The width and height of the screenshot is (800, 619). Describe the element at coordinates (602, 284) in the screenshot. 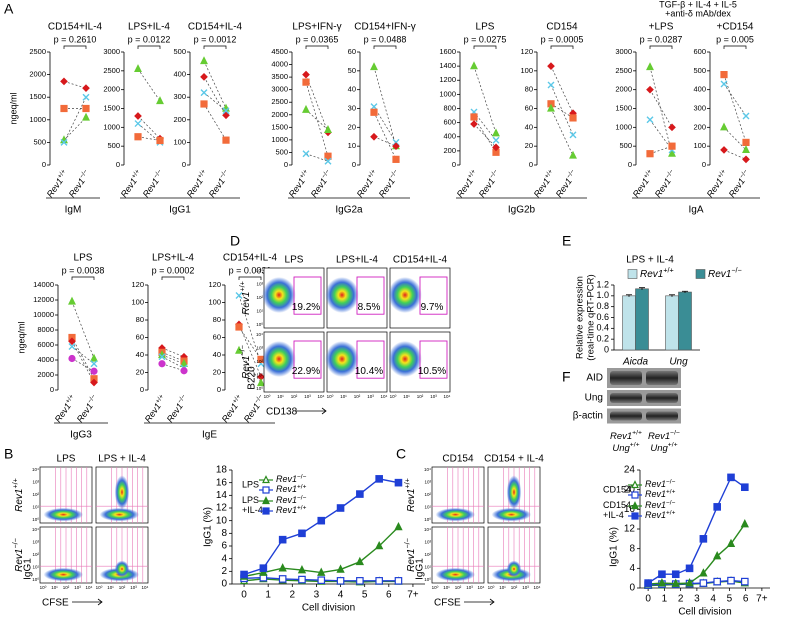

I see `y-tick-label: 1.2` at that location.